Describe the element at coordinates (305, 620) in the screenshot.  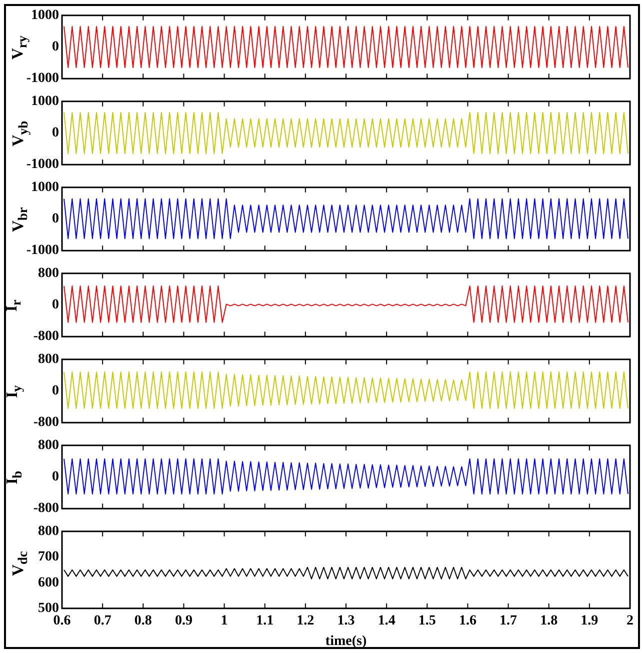
I see `x-tick-label: 1.2` at that location.